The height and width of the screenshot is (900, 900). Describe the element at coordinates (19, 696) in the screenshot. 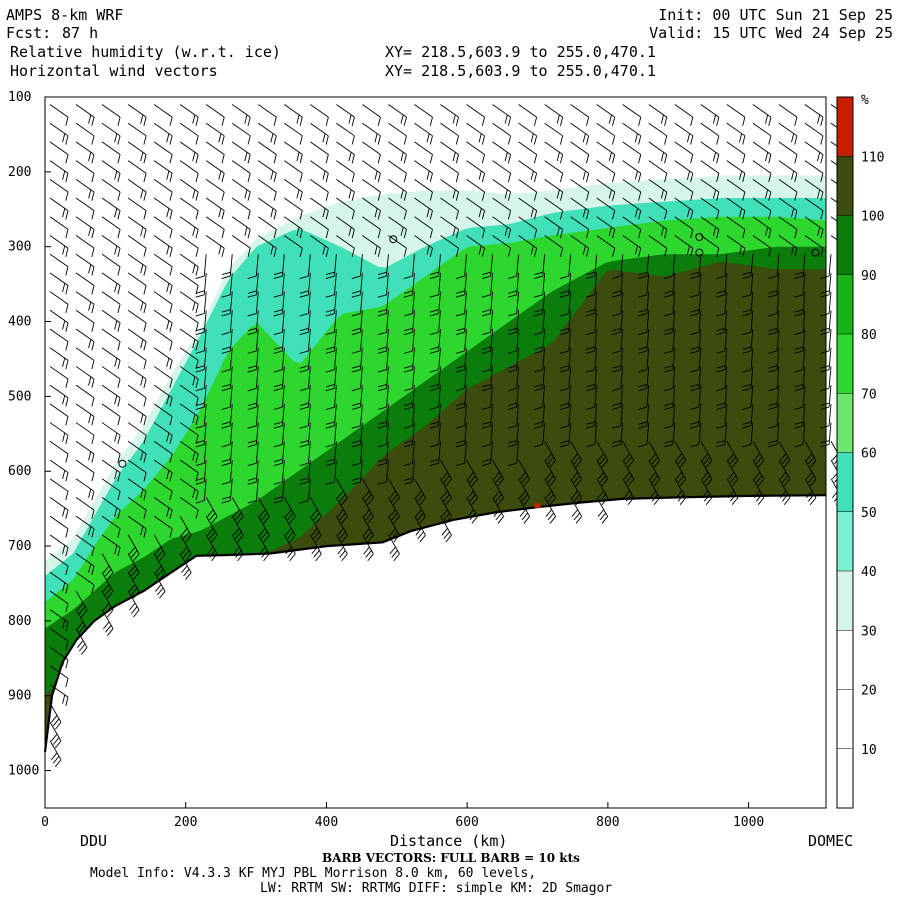

I see `y-tick-label: 900` at that location.